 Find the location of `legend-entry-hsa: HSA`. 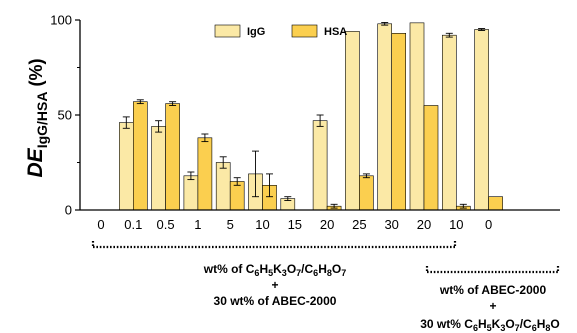

legend-entry-hsa: HSA is located at coordinates (319, 31).